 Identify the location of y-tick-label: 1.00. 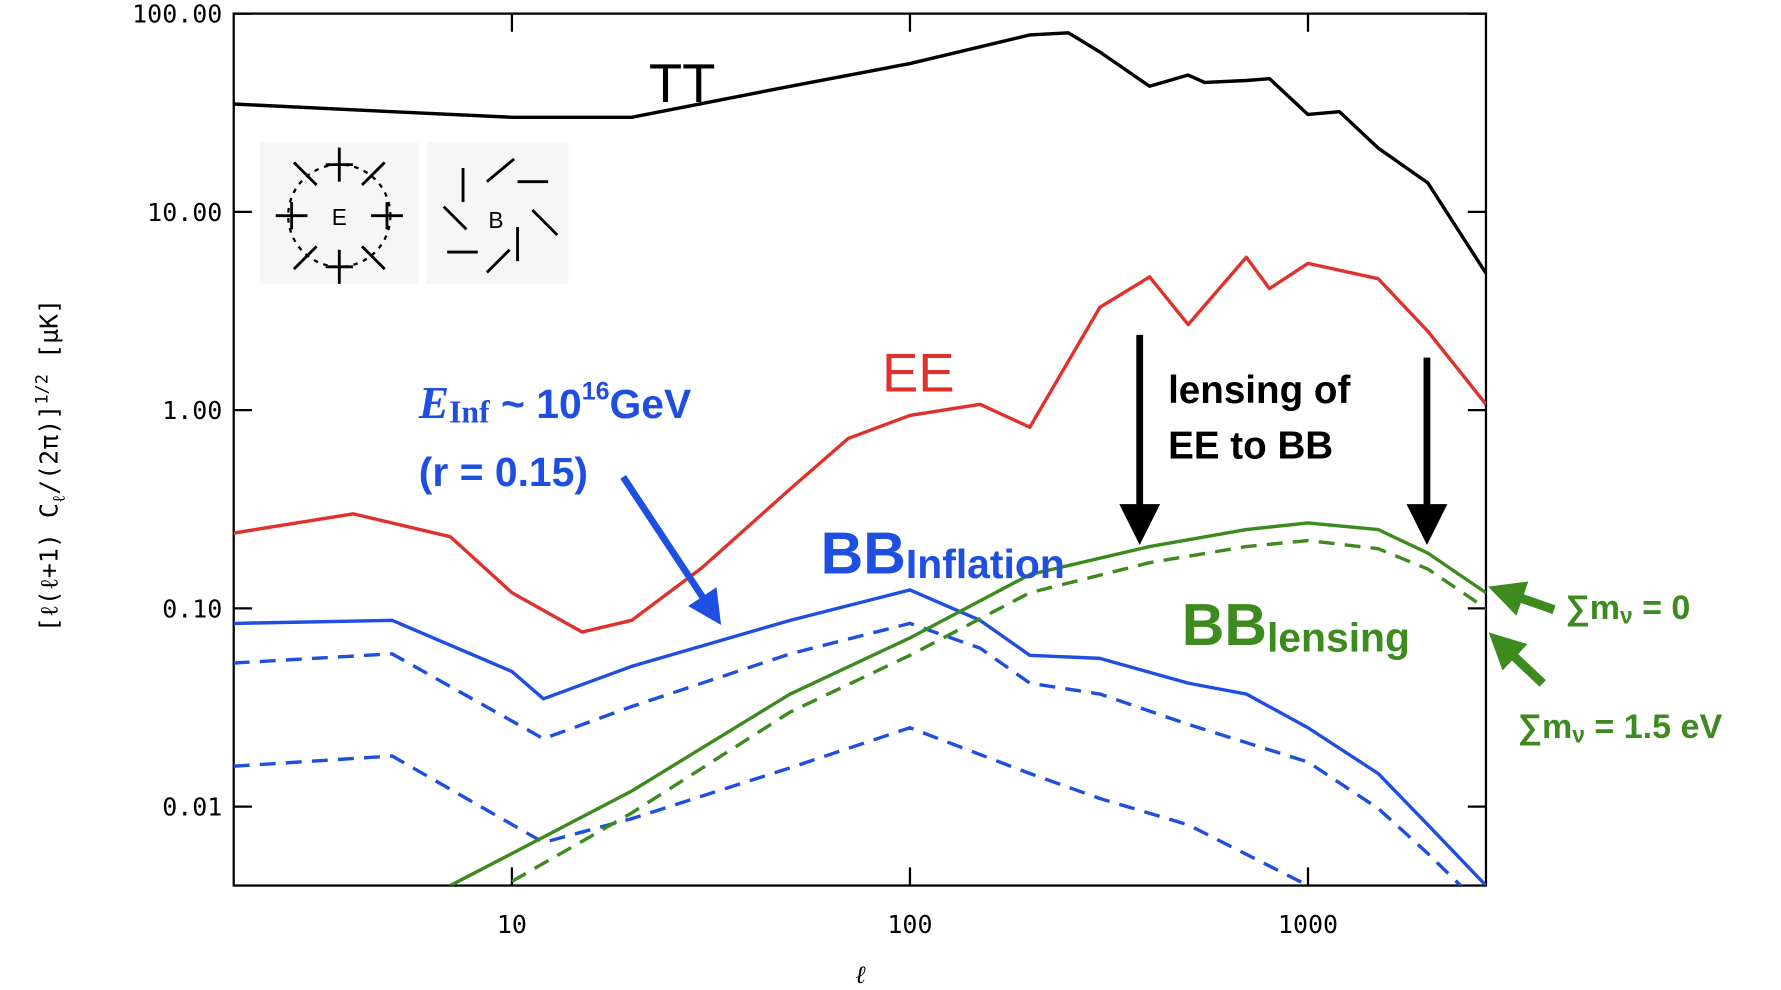
(192, 410).